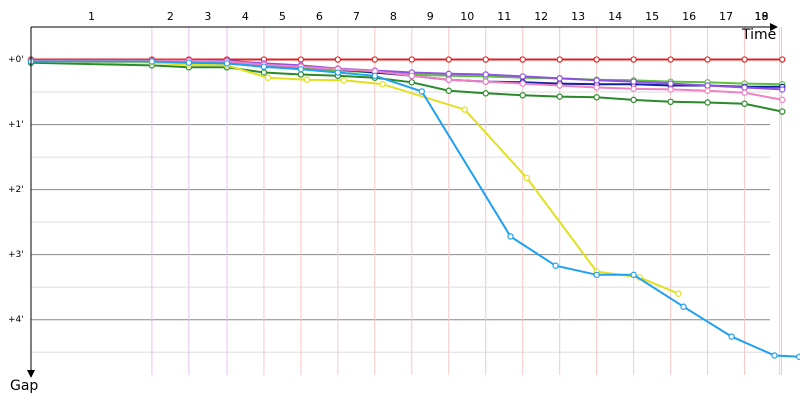 This screenshot has width=800, height=400. What do you see at coordinates (91, 16) in the screenshot?
I see `x-tick-label: 1` at bounding box center [91, 16].